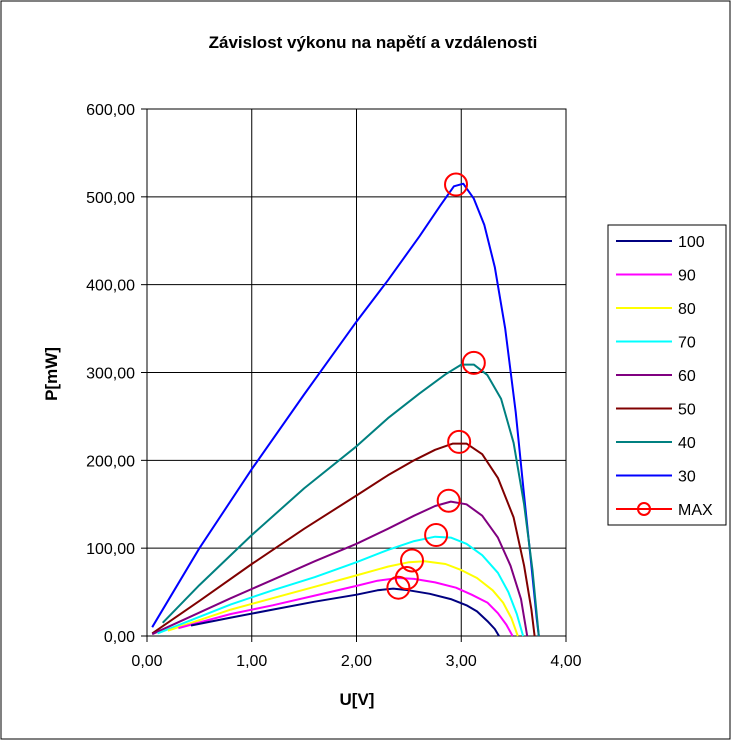  What do you see at coordinates (687, 376) in the screenshot?
I see `legend-label-60: 60` at bounding box center [687, 376].